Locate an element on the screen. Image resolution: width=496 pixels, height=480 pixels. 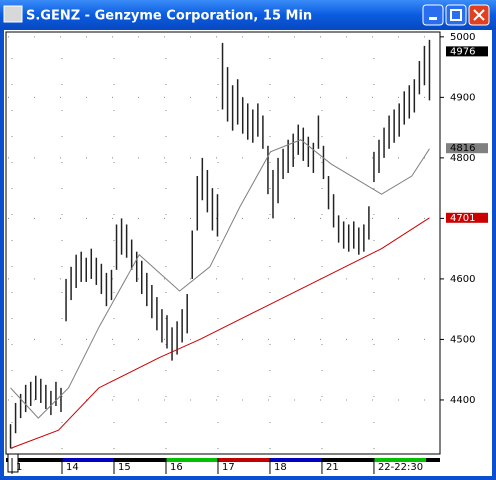
price-tag-label: 4701 is located at coordinates (462, 218).